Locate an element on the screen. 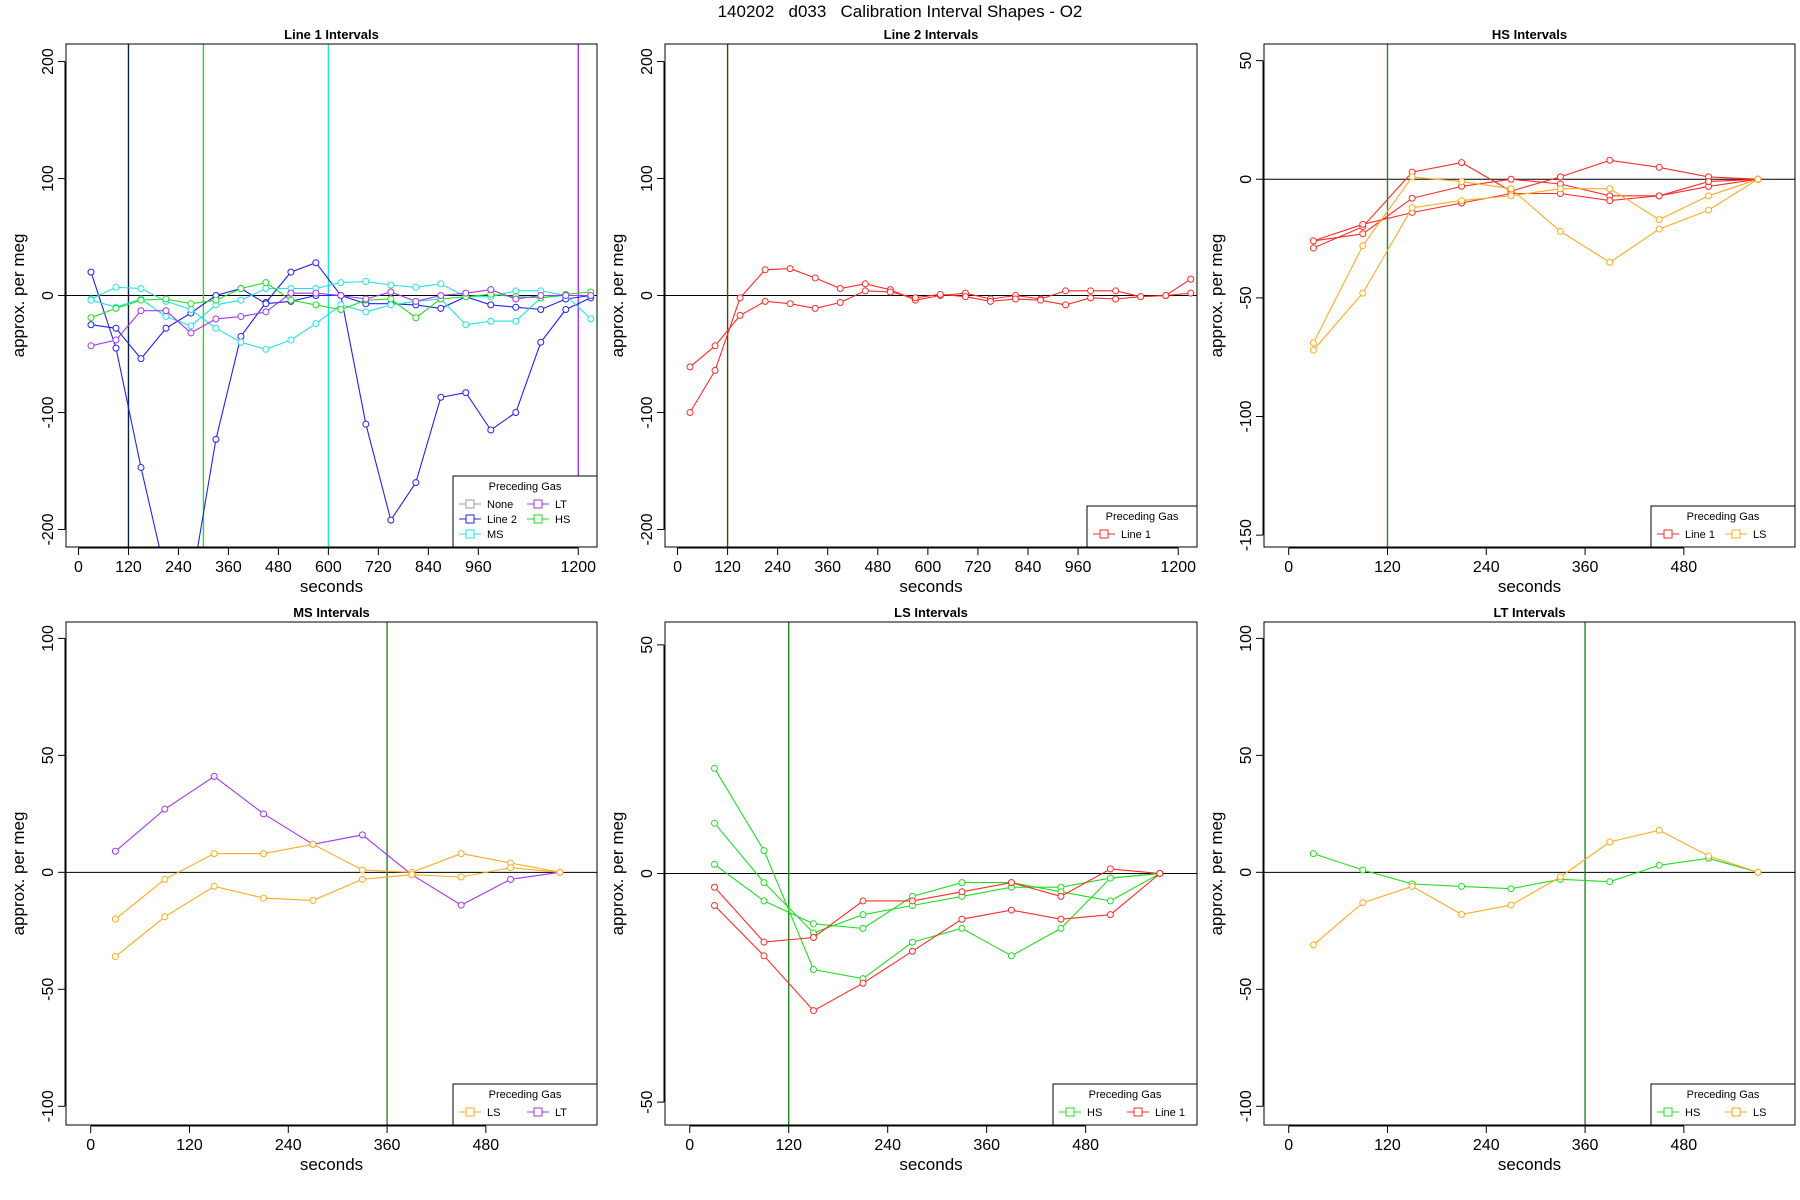  series-group is located at coordinates (337, 866).